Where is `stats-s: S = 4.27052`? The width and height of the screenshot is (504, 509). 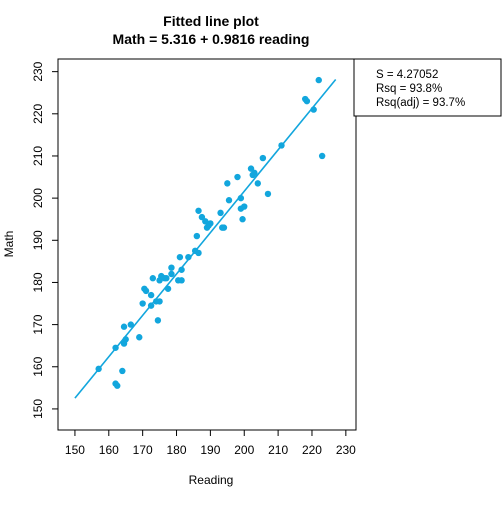 stats-s: S = 4.27052 is located at coordinates (407, 75).